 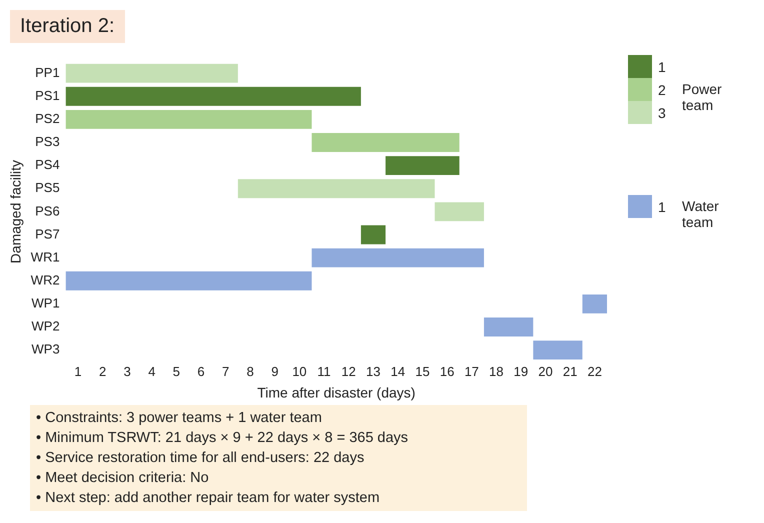 I want to click on y-tick-label: WR2, so click(x=45, y=280).